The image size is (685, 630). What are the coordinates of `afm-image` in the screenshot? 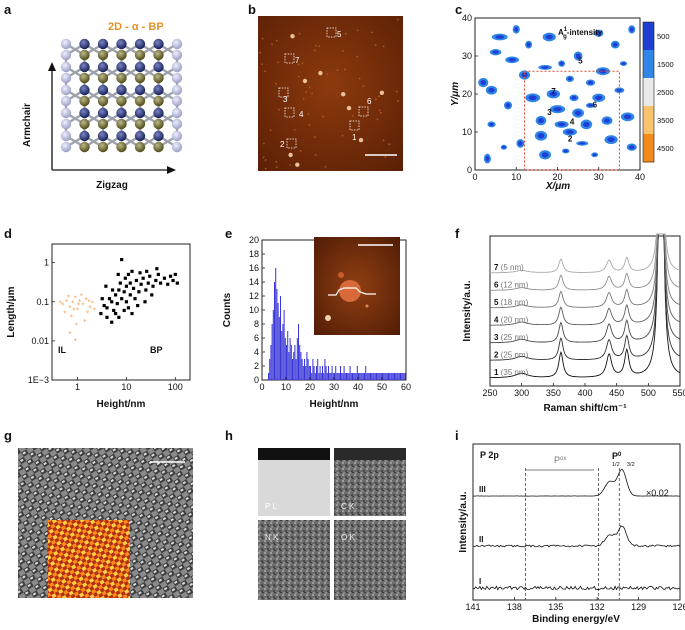 It's located at (330, 93).